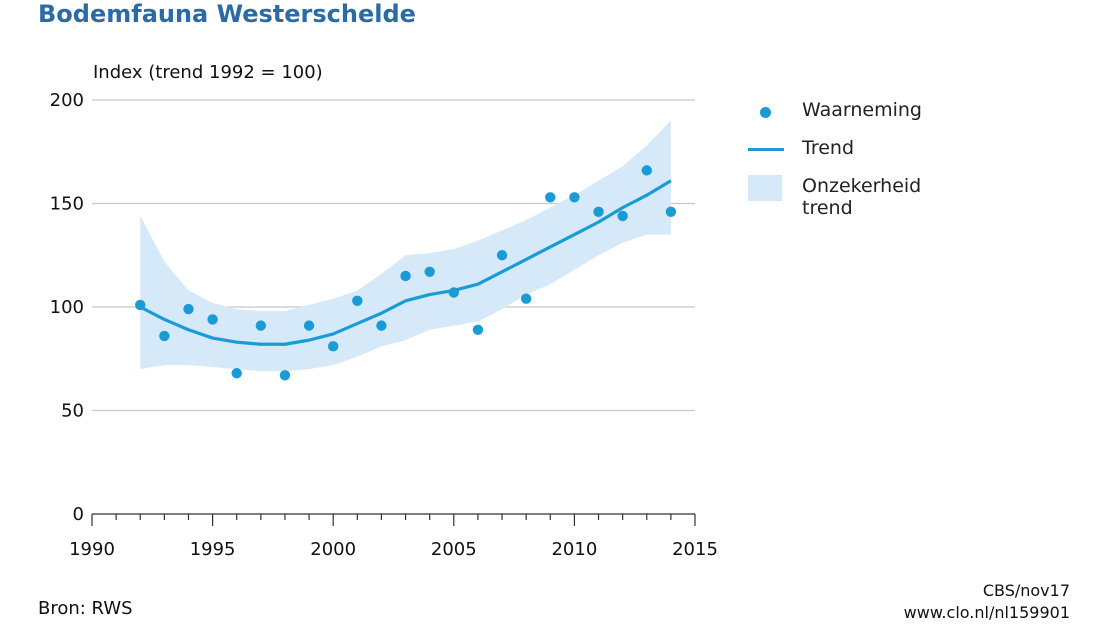  I want to click on y-tick-label: 150, so click(67, 204).